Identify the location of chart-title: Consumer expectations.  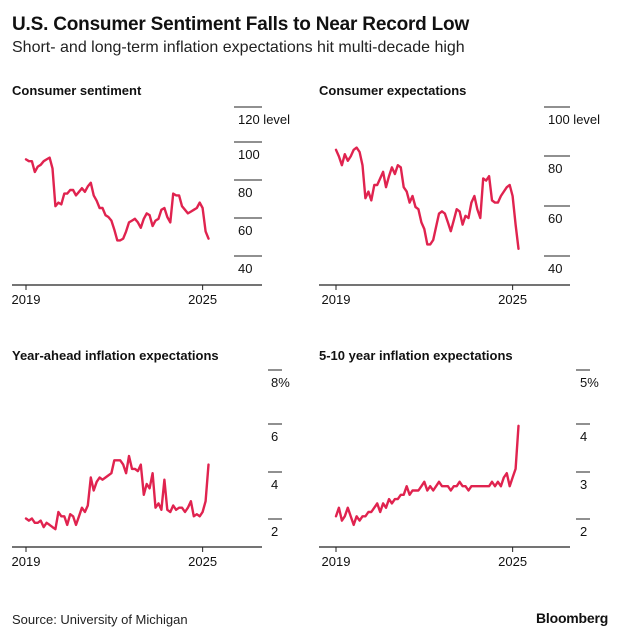
(392, 90).